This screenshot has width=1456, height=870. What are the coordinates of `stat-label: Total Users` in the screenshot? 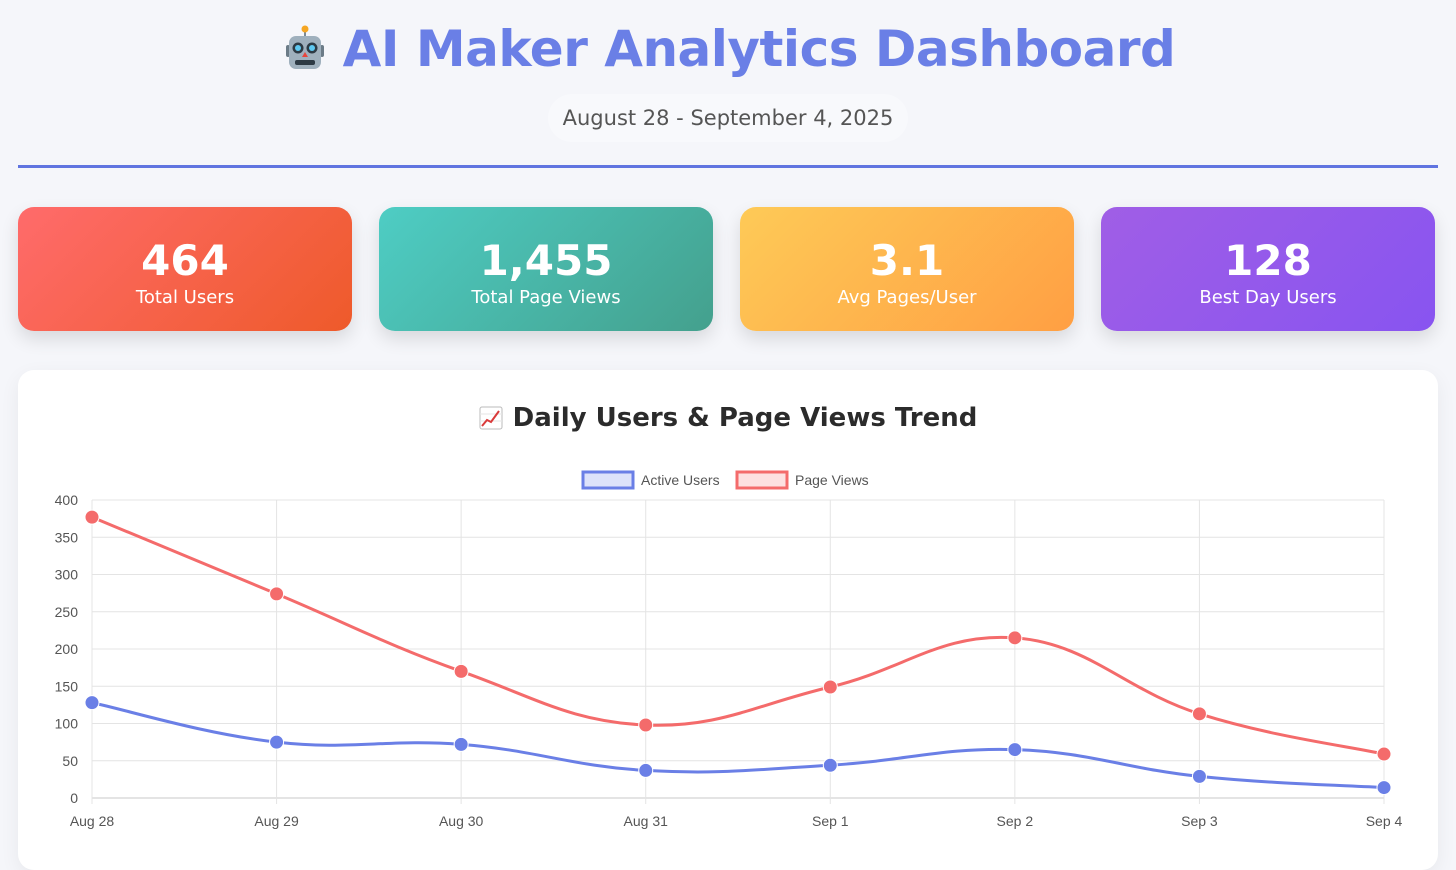 It's located at (185, 297).